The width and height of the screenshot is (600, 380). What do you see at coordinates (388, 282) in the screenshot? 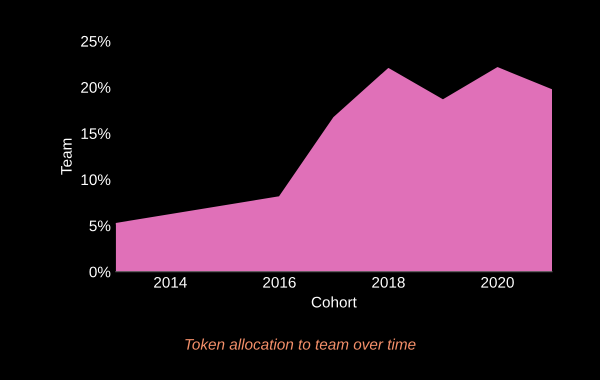
I see `x-tick-label: 2018` at bounding box center [388, 282].